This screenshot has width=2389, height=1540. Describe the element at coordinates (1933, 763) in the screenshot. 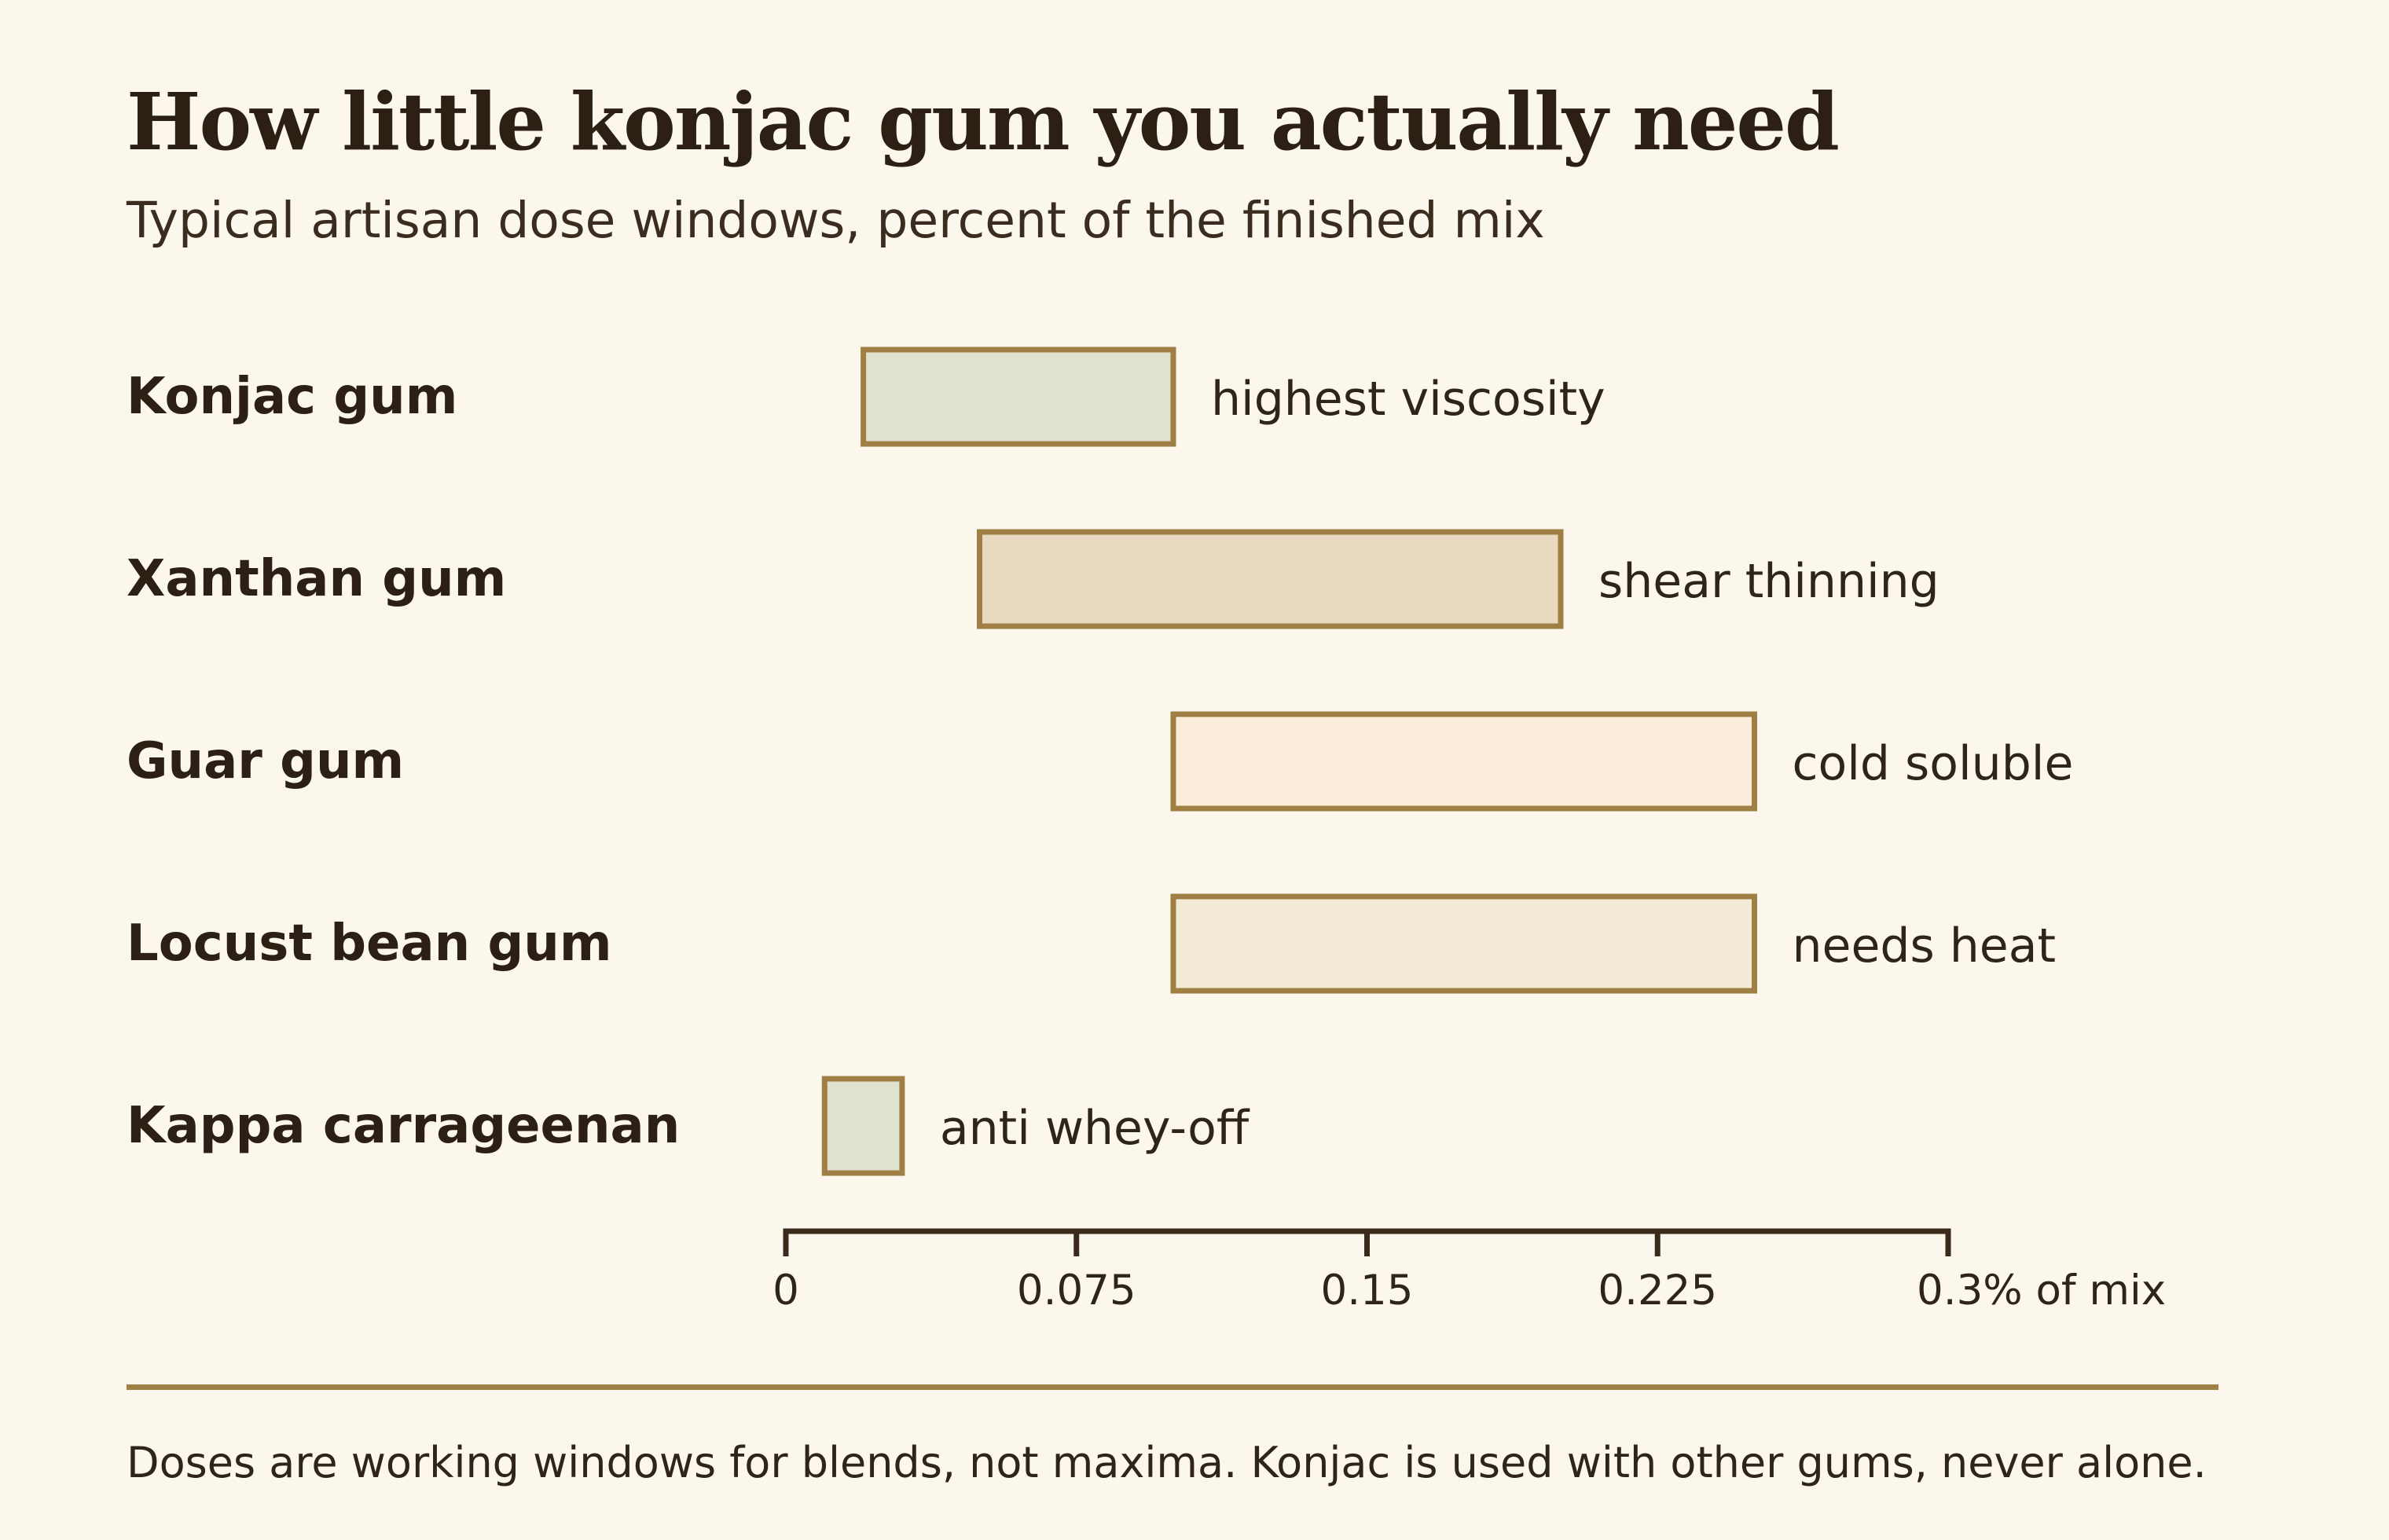

I see `bar-note-guar-gum: cold soluble` at that location.